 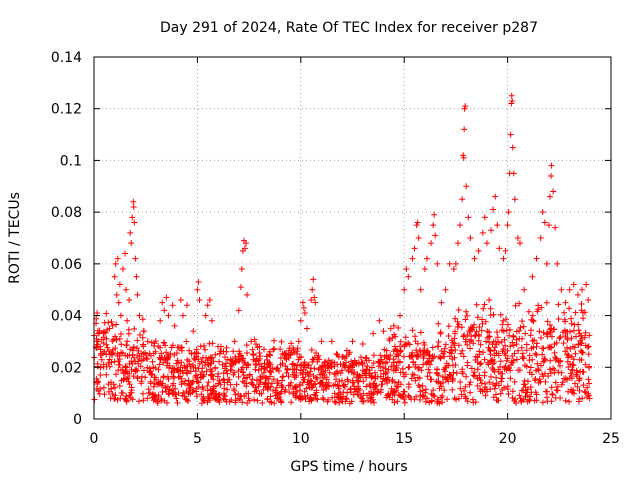 I want to click on x-tick-label: 0, so click(x=94, y=439).